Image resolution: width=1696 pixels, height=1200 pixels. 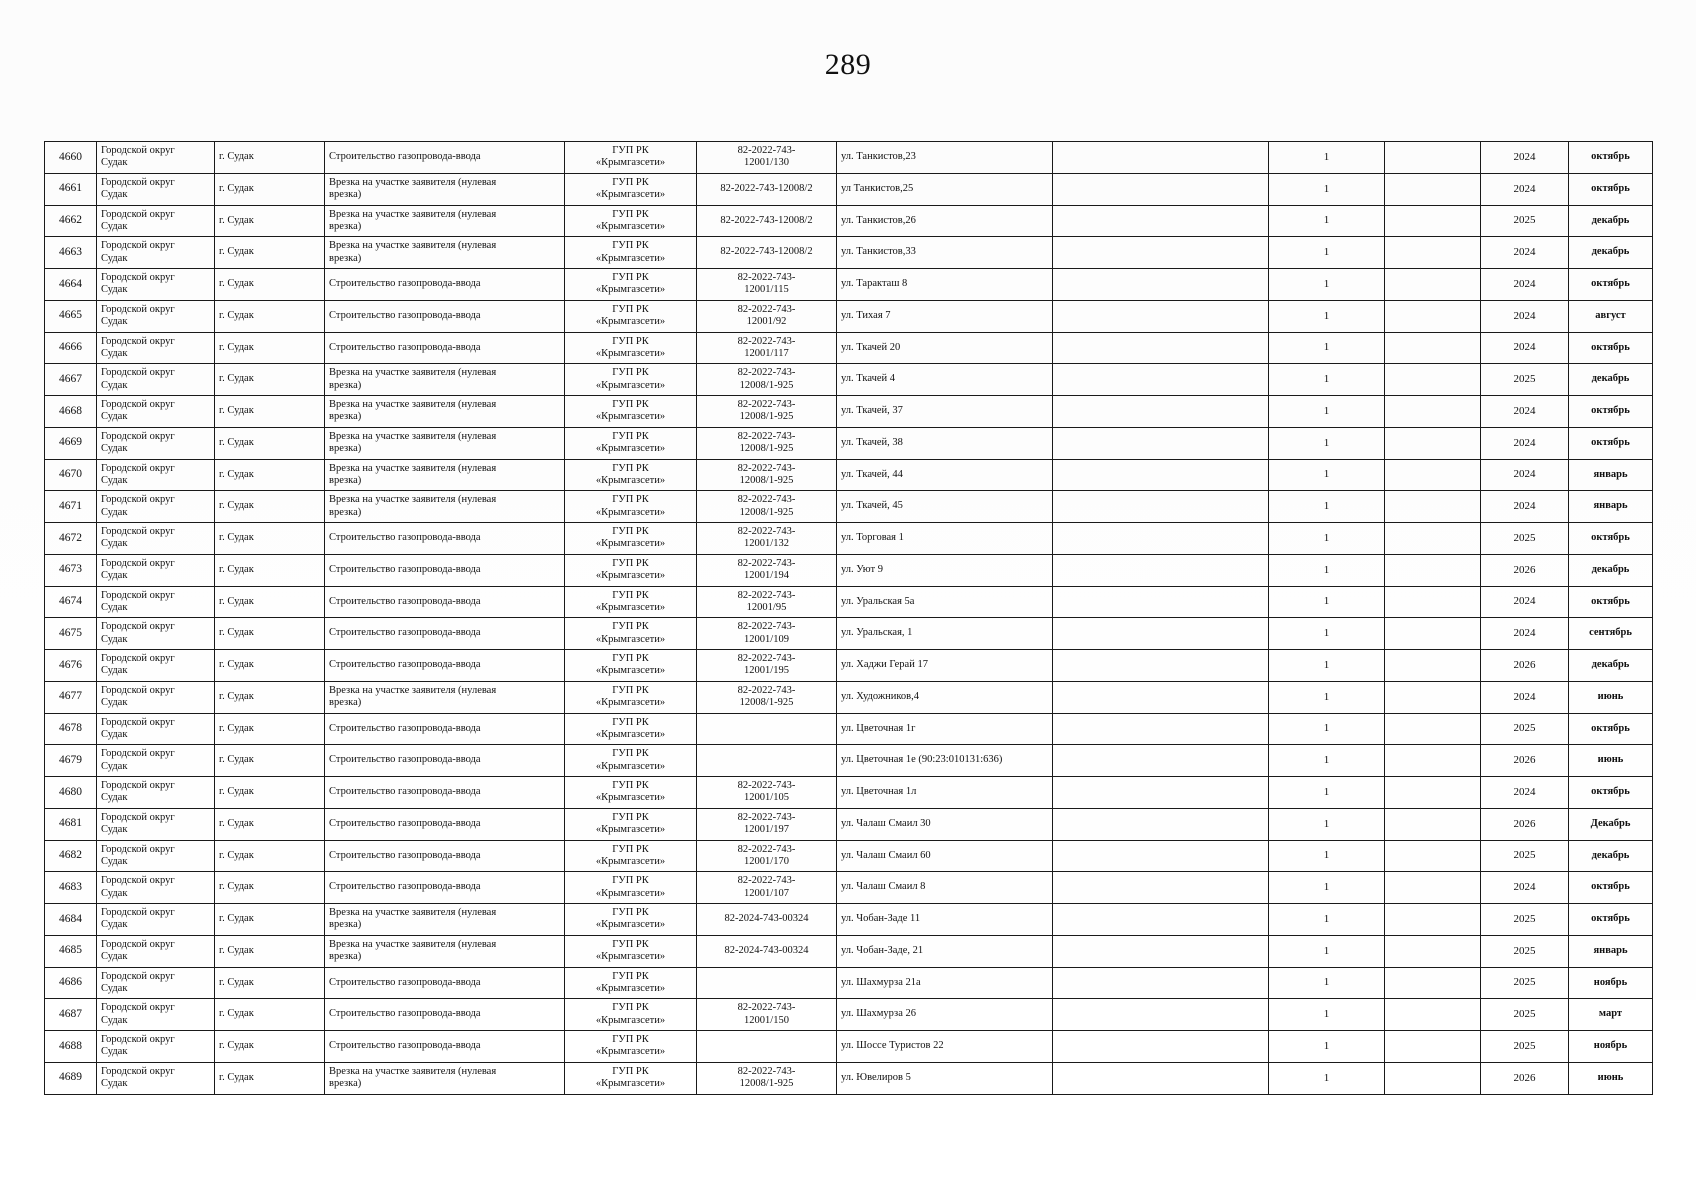 What do you see at coordinates (766, 830) in the screenshot?
I see `contract-line-2: 12001/197` at bounding box center [766, 830].